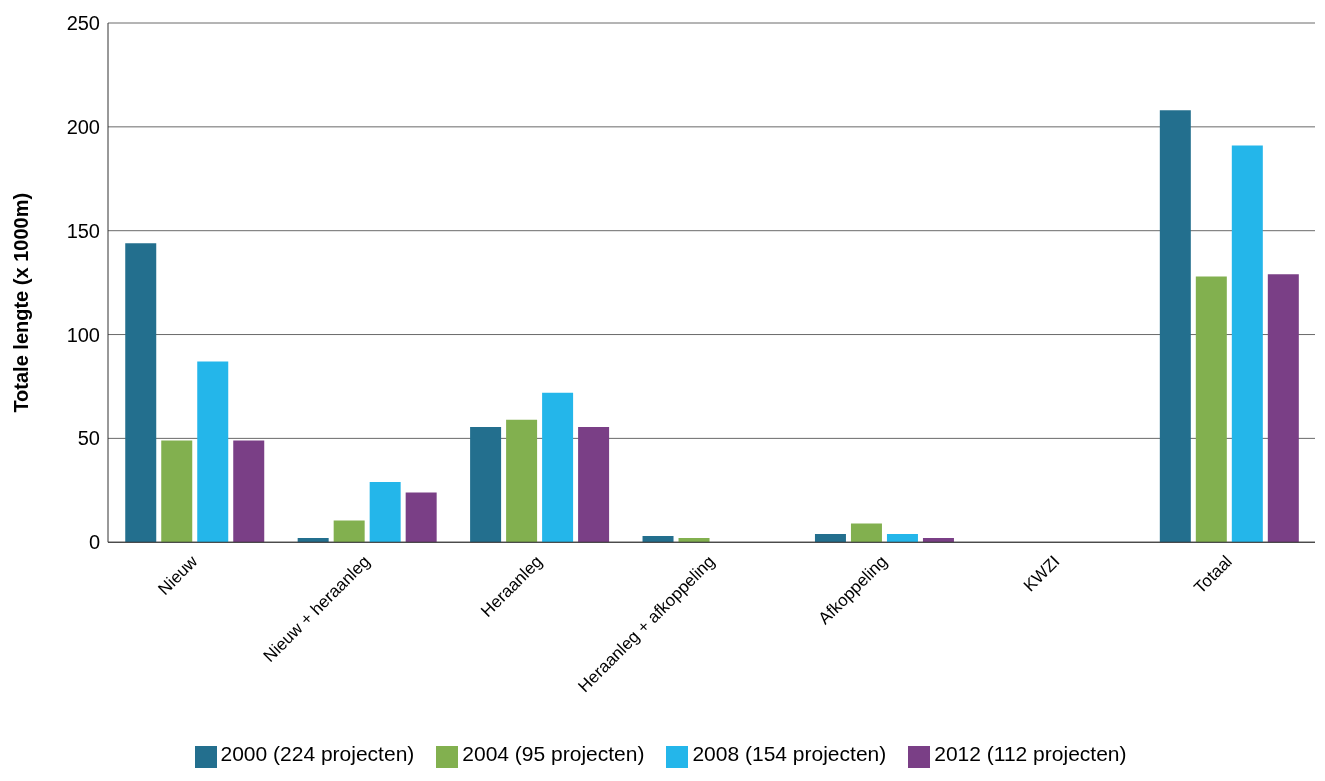  Describe the element at coordinates (317, 754) in the screenshot. I see `legend-label: 2000 (224 projecten)` at that location.